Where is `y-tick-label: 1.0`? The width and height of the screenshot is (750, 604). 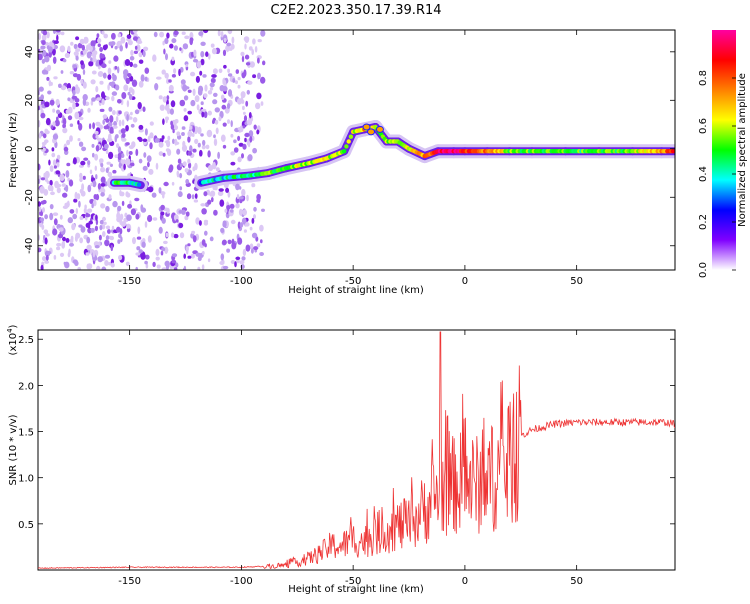
y-tick-label: 1.0 is located at coordinates (26, 479).